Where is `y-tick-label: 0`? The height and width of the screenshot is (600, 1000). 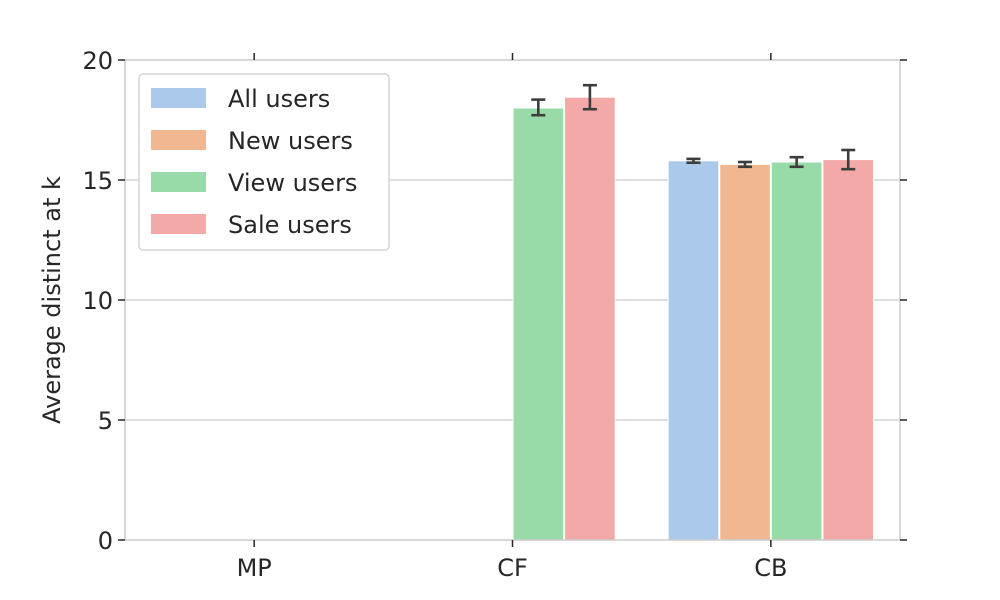 y-tick-label: 0 is located at coordinates (105, 541).